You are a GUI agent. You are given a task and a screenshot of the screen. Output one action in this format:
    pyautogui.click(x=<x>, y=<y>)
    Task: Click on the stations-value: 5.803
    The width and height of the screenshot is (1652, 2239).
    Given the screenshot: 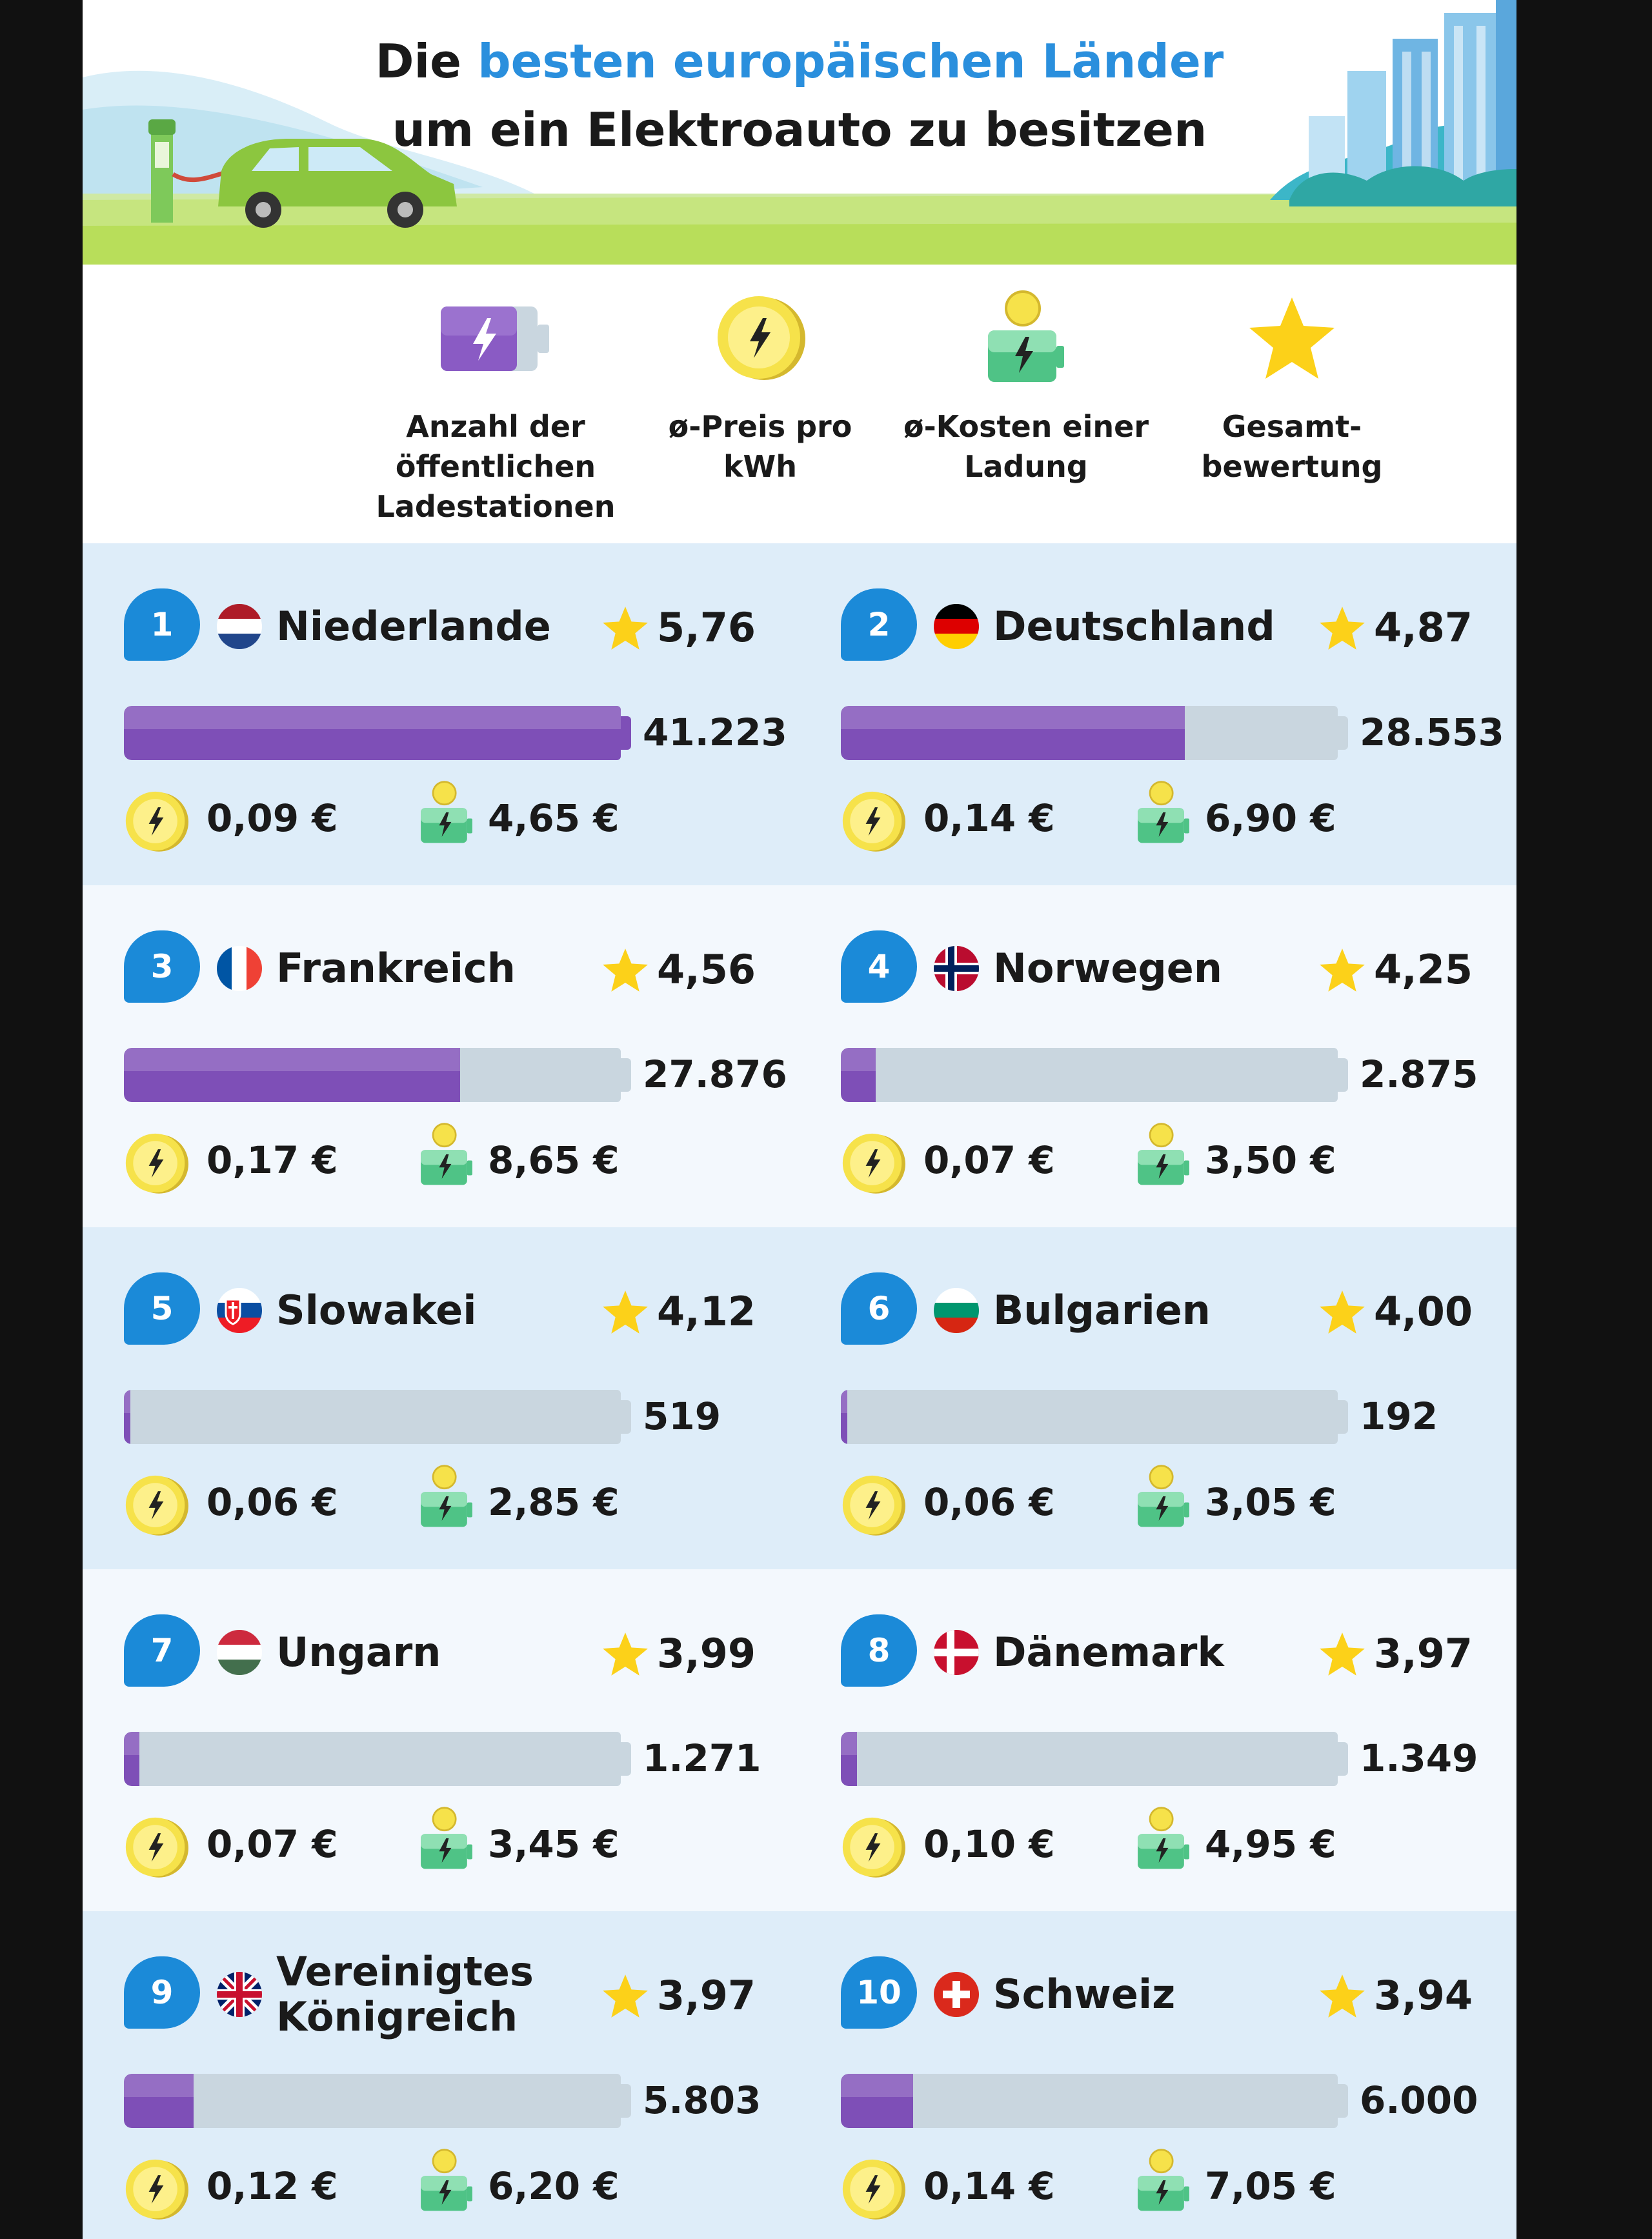 What is the action you would take?
    pyautogui.click(x=702, y=2100)
    